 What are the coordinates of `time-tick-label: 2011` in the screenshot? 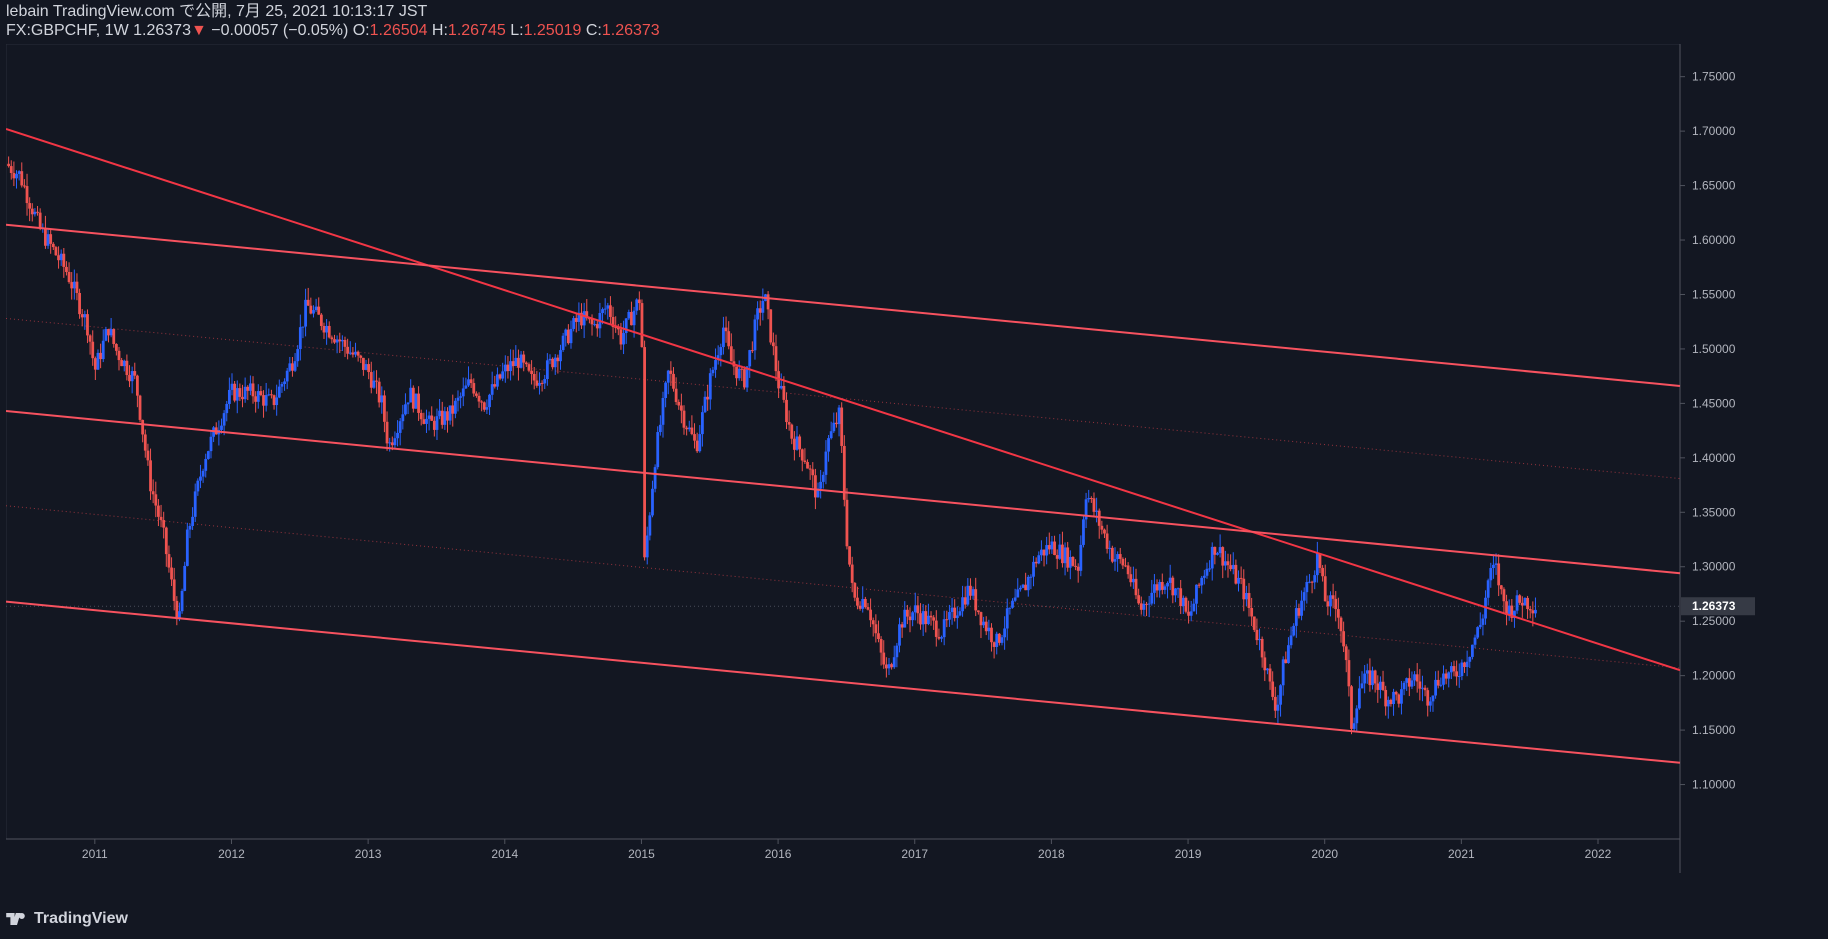 It's located at (95, 854).